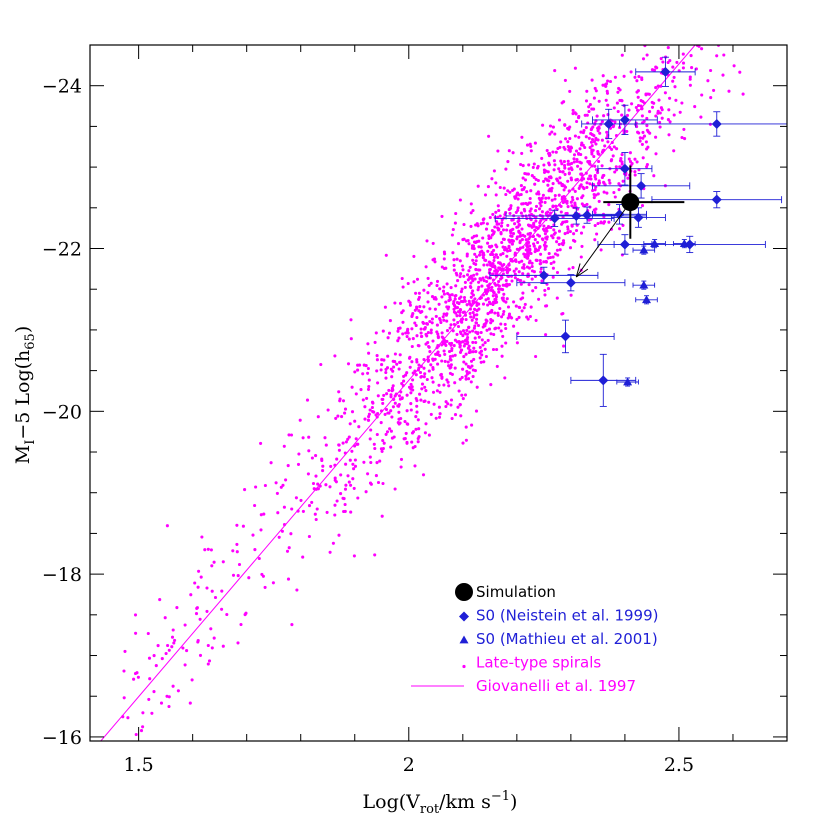  Describe the element at coordinates (409, 765) in the screenshot. I see `x-tick-label: 2` at that location.